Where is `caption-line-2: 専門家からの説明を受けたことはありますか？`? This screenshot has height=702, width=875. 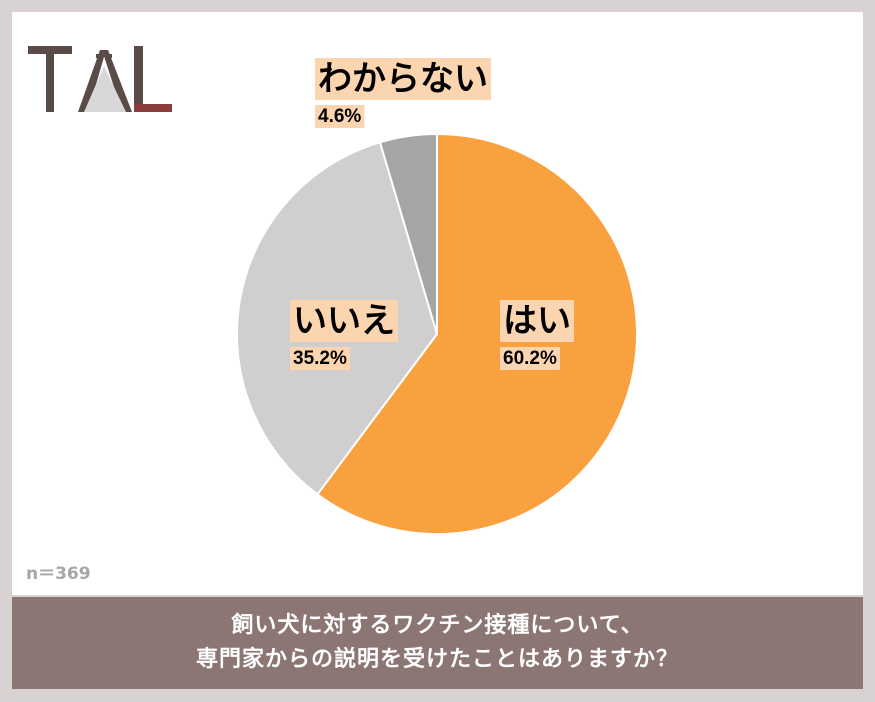 caption-line-2: 専門家からの説明を受けたことはありますか？ is located at coordinates (437, 659).